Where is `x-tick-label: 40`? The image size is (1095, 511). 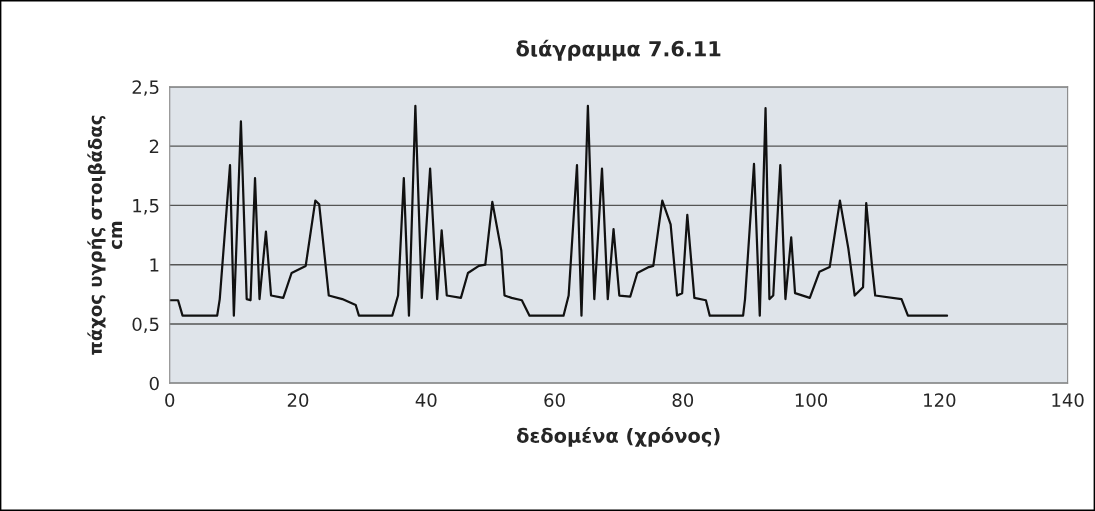 x-tick-label: 40 is located at coordinates (426, 400).